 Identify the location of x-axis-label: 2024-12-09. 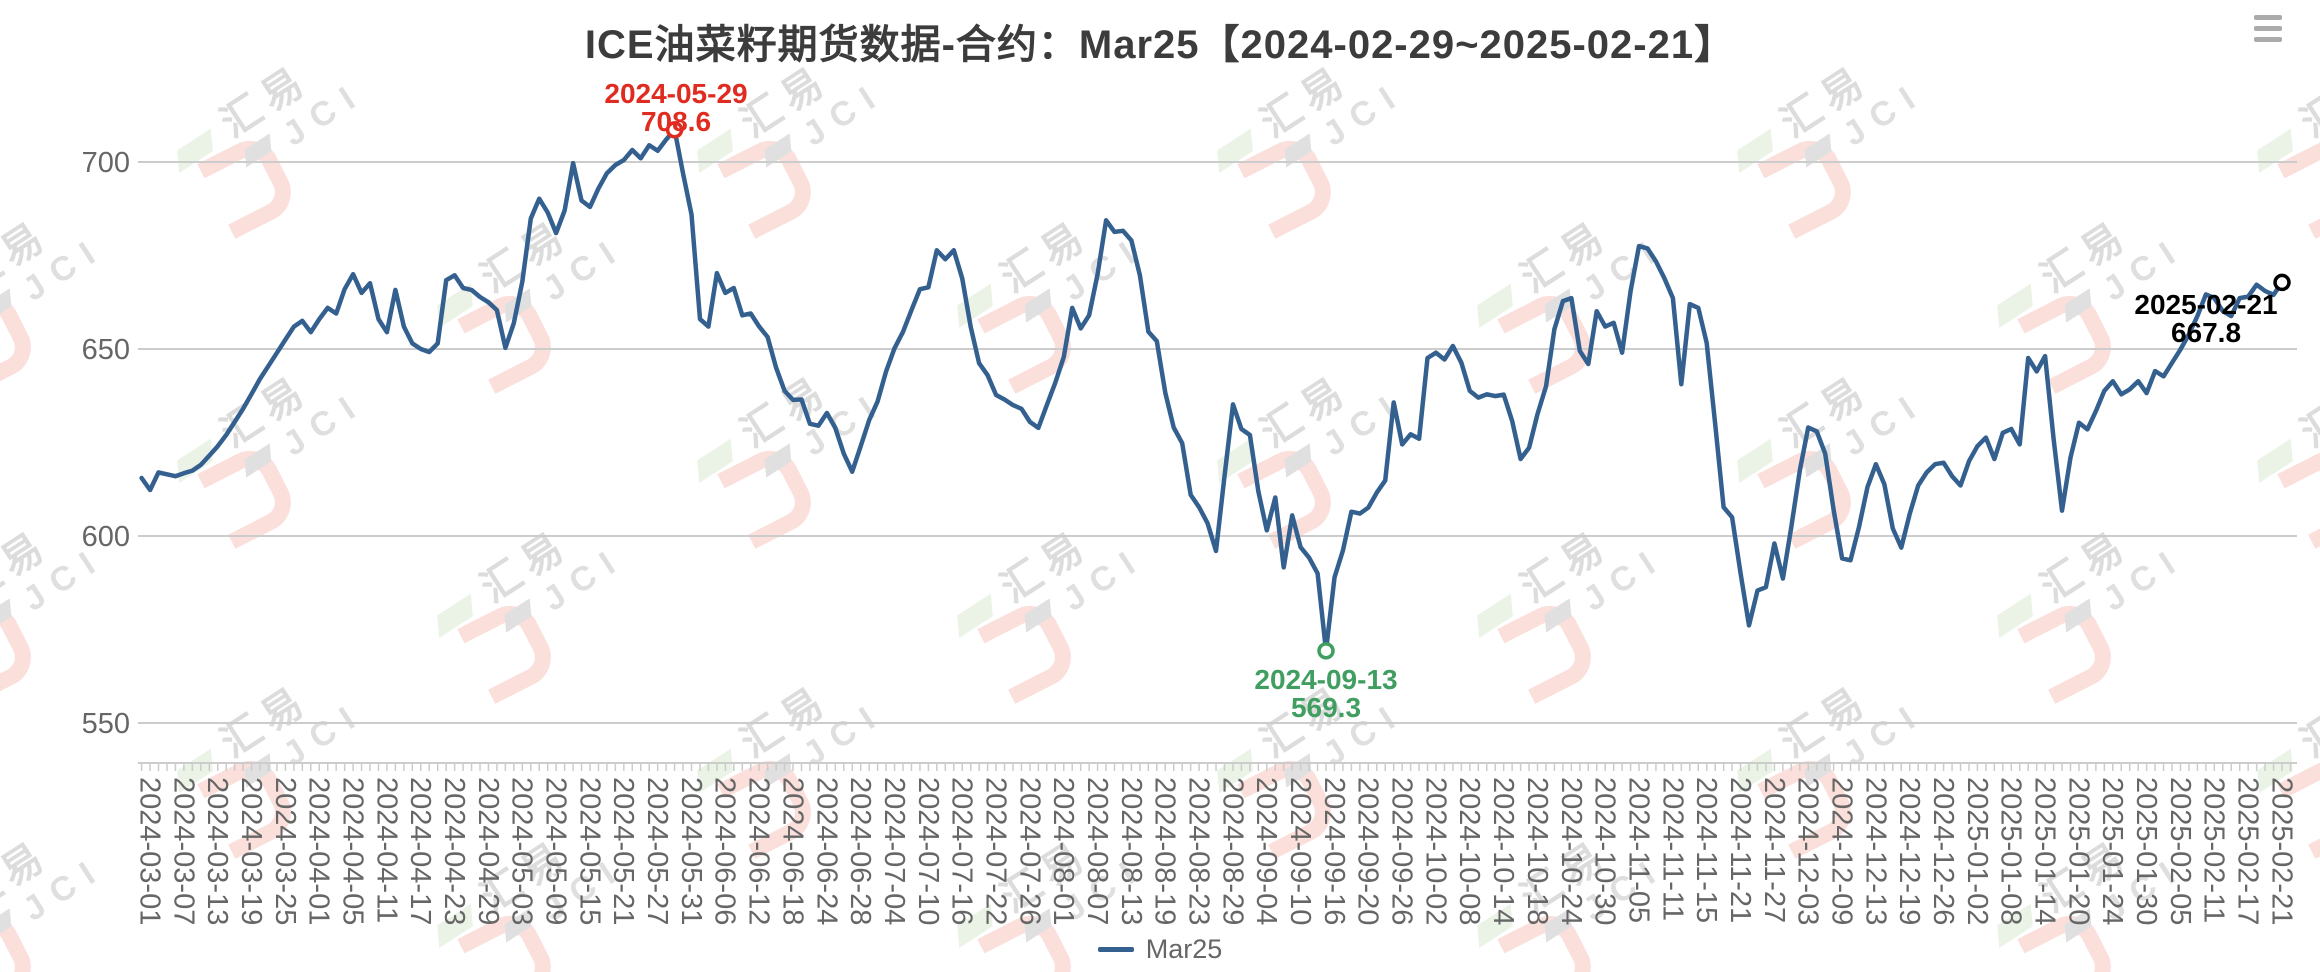
(1842, 851).